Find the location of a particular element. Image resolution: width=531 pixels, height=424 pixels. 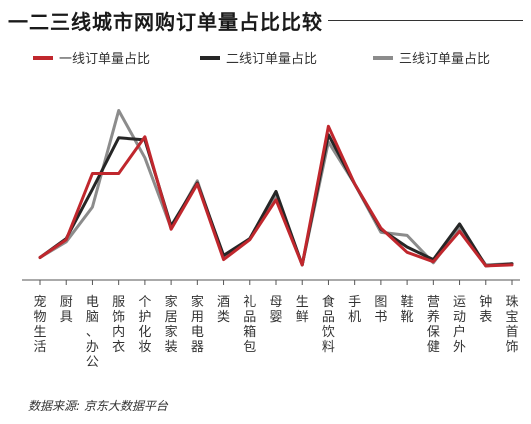

legend-label-tier3: 三线订单量占比 is located at coordinates (445, 59).